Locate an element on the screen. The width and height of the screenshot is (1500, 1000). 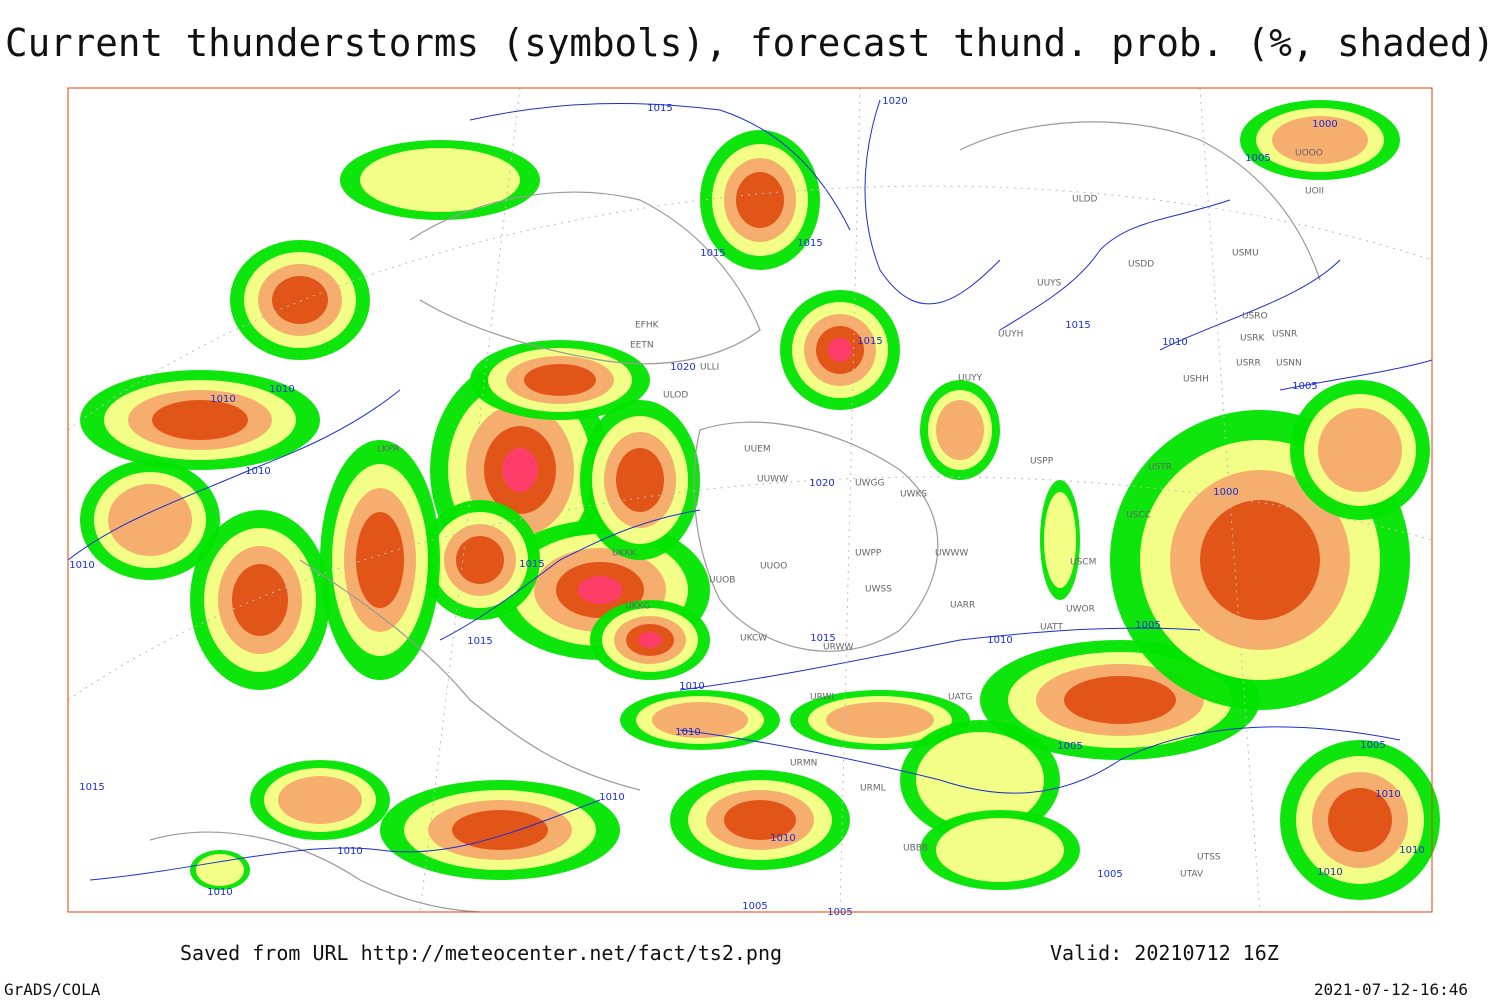
station-label: UWSS is located at coordinates (878, 590).